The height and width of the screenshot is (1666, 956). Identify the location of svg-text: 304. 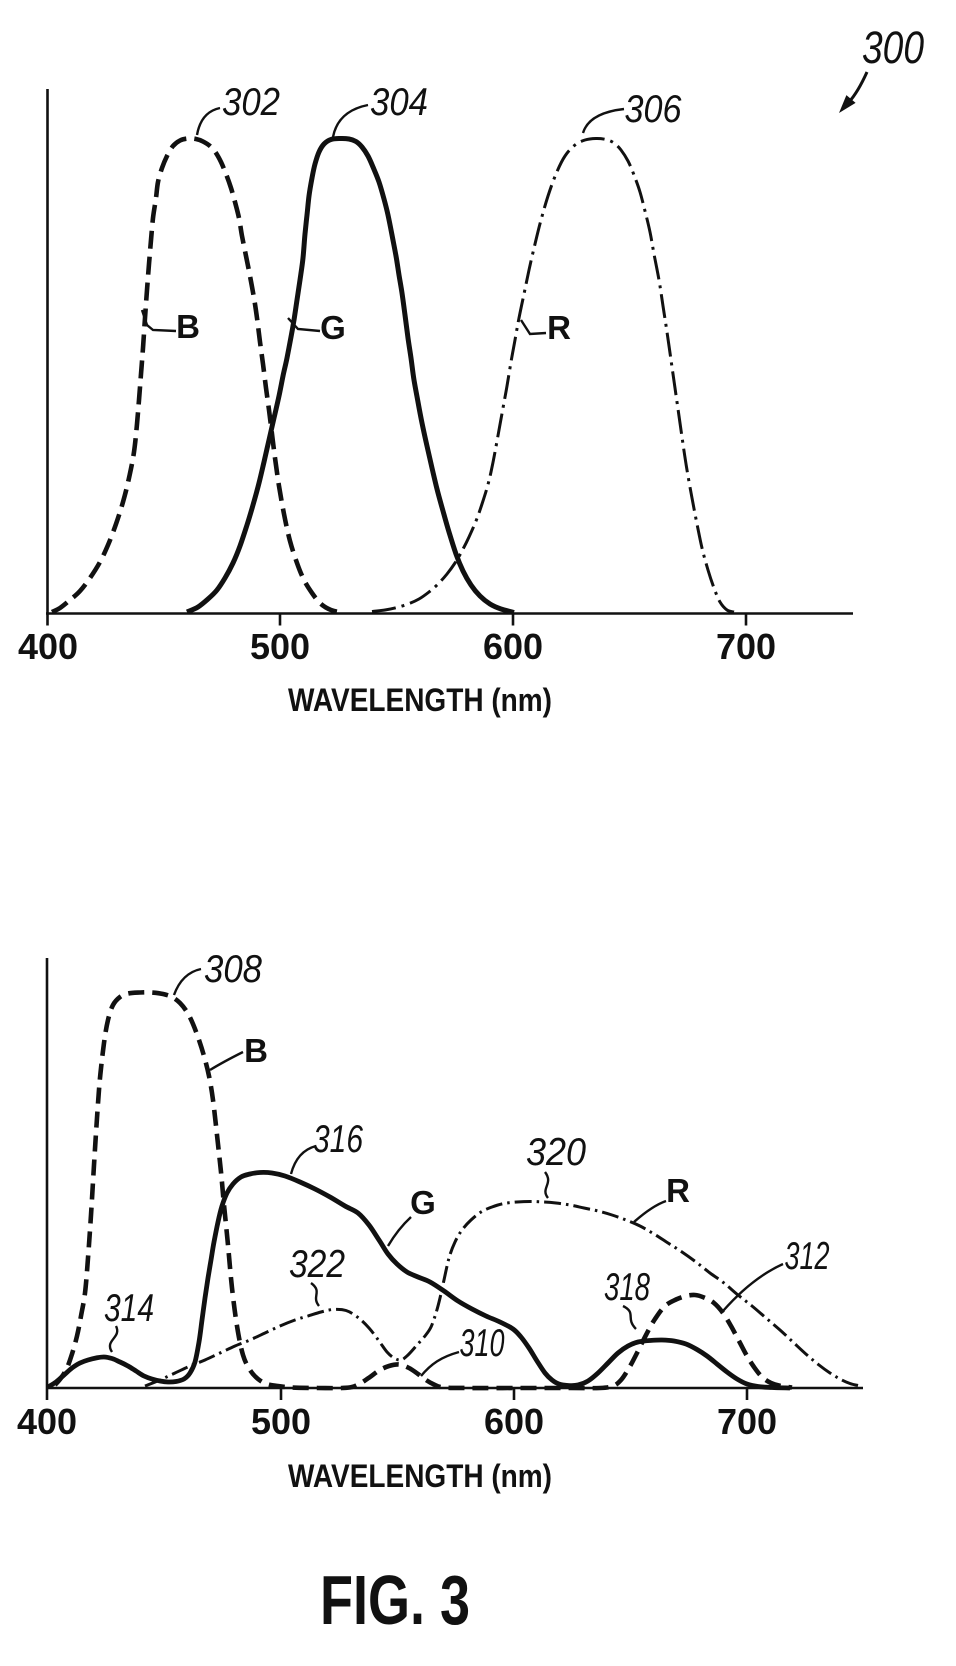
(399, 102).